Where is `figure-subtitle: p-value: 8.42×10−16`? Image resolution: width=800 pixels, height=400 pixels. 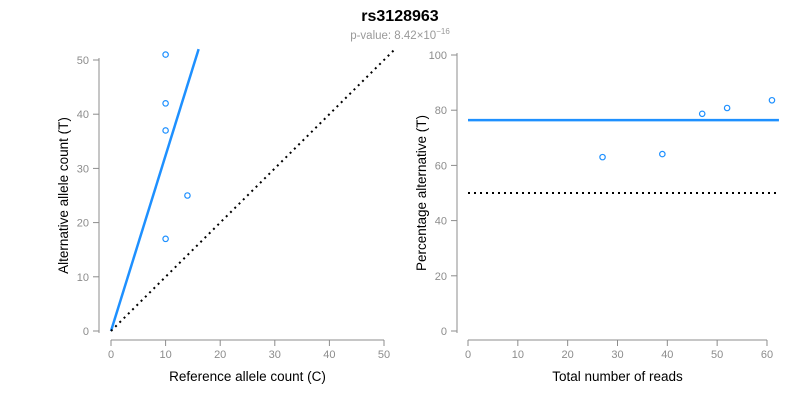 figure-subtitle: p-value: 8.42×10−16 is located at coordinates (400, 34).